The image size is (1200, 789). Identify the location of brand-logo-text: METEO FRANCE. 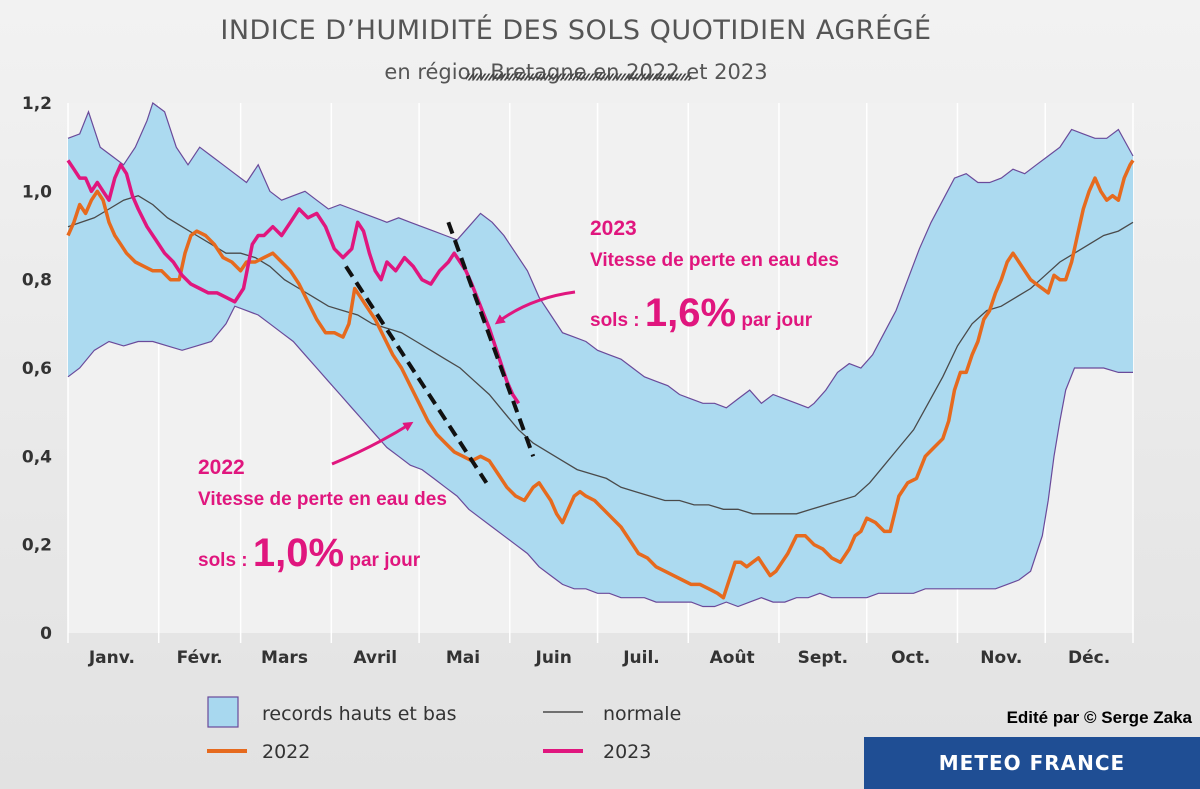
(1032, 763).